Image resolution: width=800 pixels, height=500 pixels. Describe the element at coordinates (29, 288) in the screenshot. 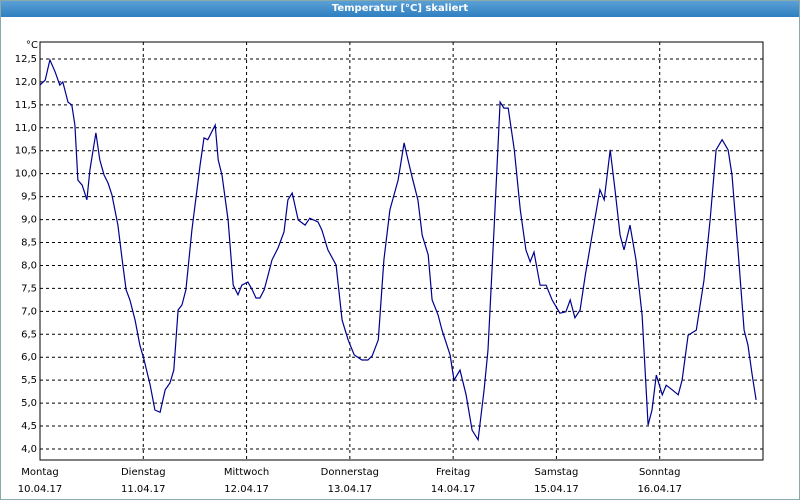

I see `y-tick-label: 7,5` at that location.